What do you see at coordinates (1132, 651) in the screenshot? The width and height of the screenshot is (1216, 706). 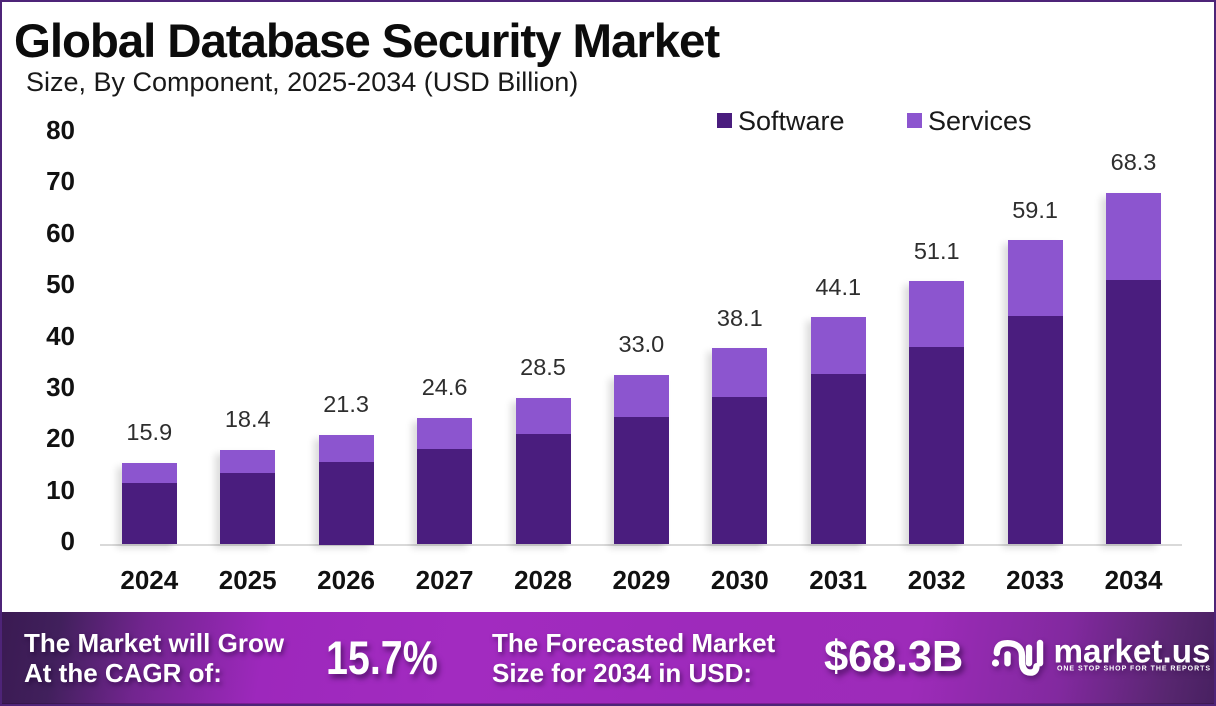 I see `svg-text: market.us` at bounding box center [1132, 651].